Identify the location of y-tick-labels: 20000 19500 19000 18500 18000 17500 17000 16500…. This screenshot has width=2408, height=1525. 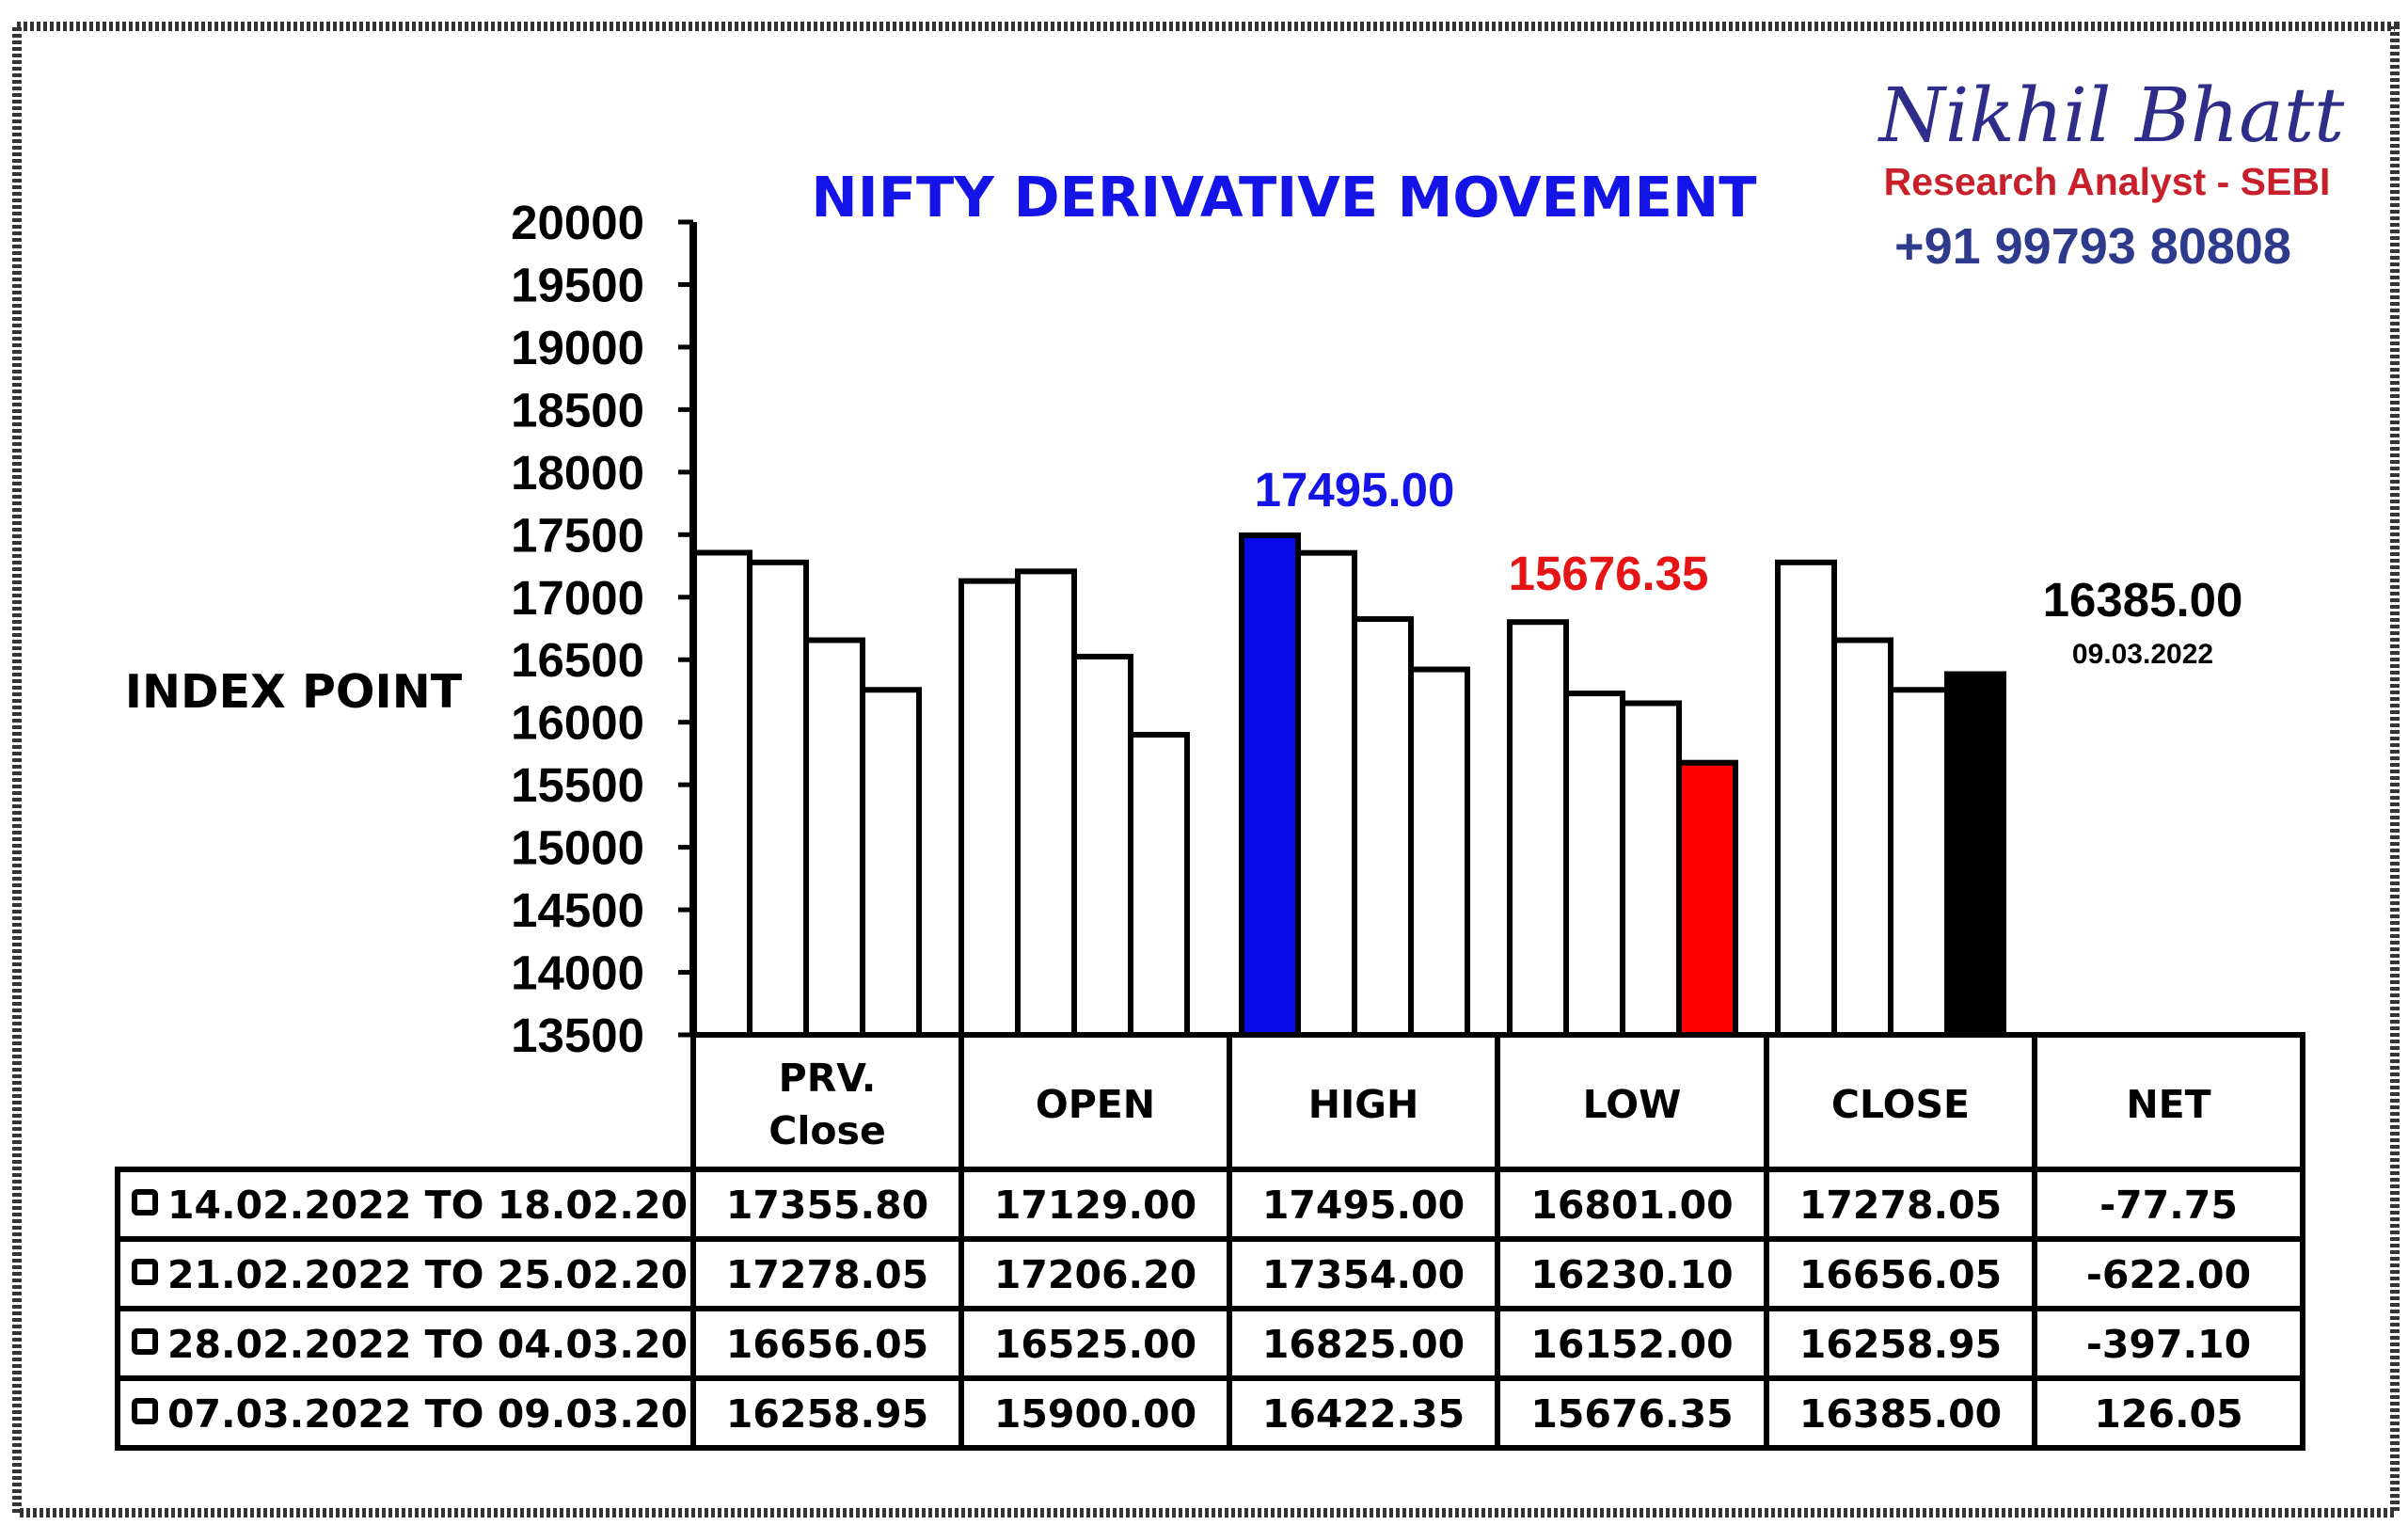
(577, 629).